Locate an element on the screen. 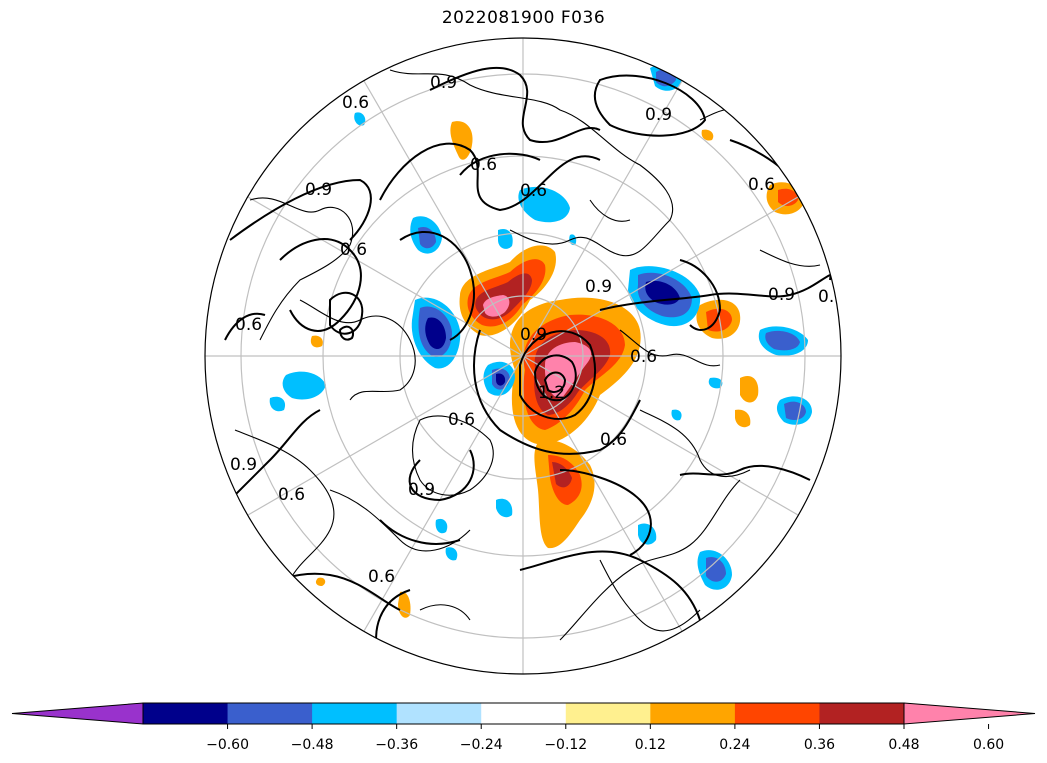 The image size is (1047, 763). colorbar-tick-label: 0.36 is located at coordinates (819, 745).